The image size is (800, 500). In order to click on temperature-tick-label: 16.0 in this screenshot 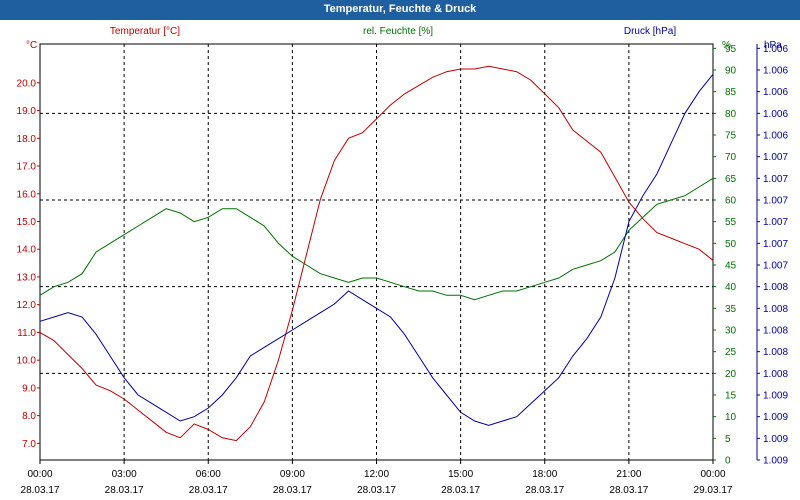, I will do `click(27, 194)`.